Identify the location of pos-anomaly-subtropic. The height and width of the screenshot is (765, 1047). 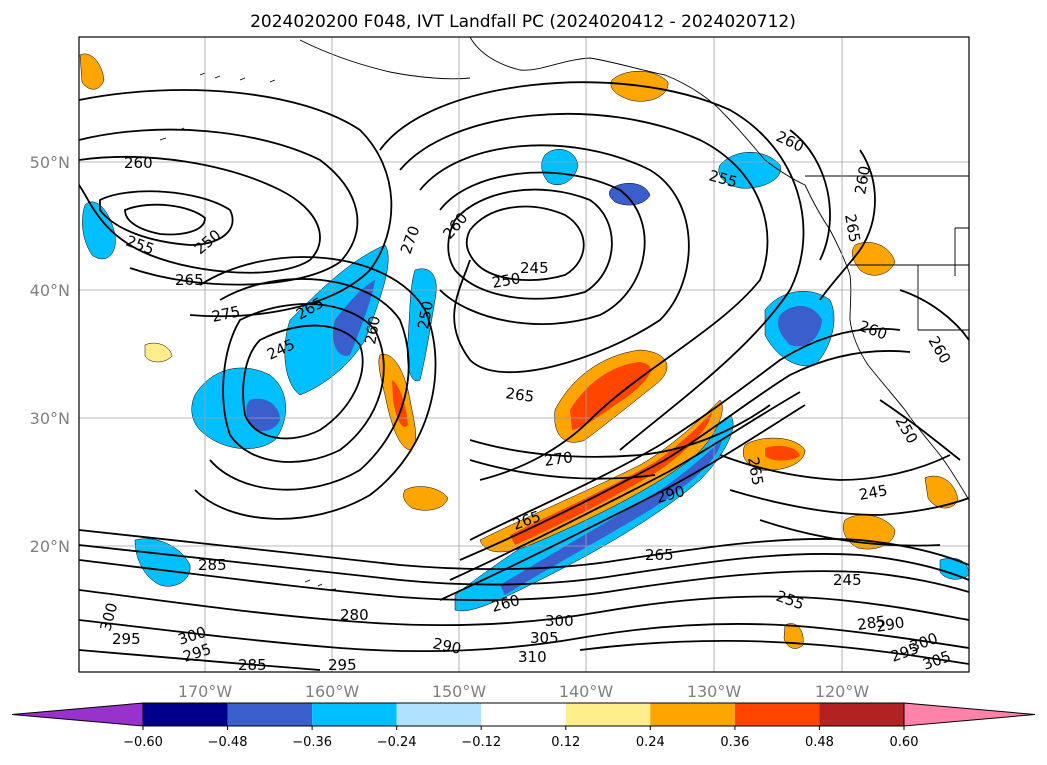
(426, 498).